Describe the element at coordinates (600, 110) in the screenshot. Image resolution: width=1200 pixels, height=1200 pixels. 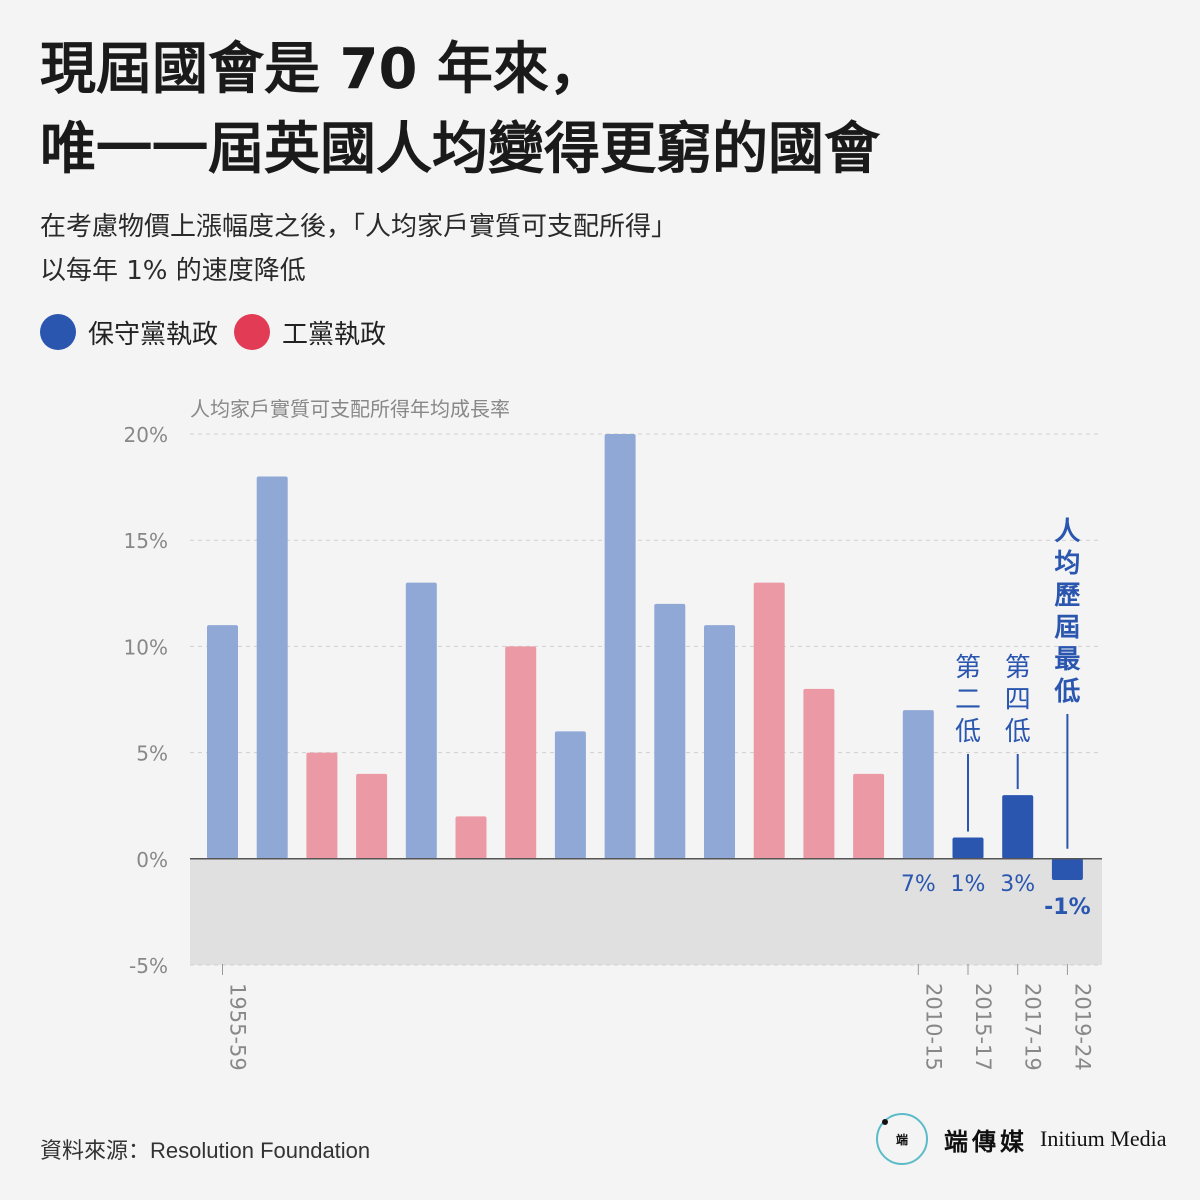
I see `chart-title: 現屆國會是 70 年來， 唯一一屆英國人均變得更窮的國會` at that location.